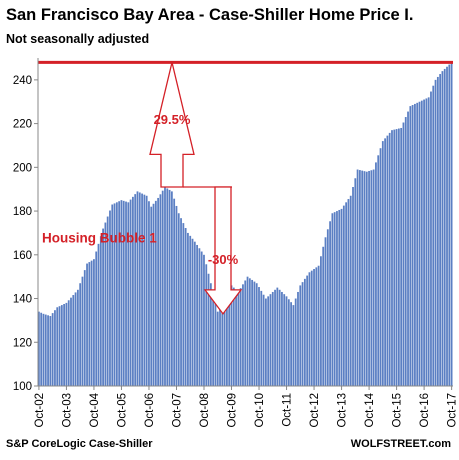 The image size is (459, 460). What do you see at coordinates (79, 444) in the screenshot?
I see `source-label: S&P CoreLogic Case-Shiller` at bounding box center [79, 444].